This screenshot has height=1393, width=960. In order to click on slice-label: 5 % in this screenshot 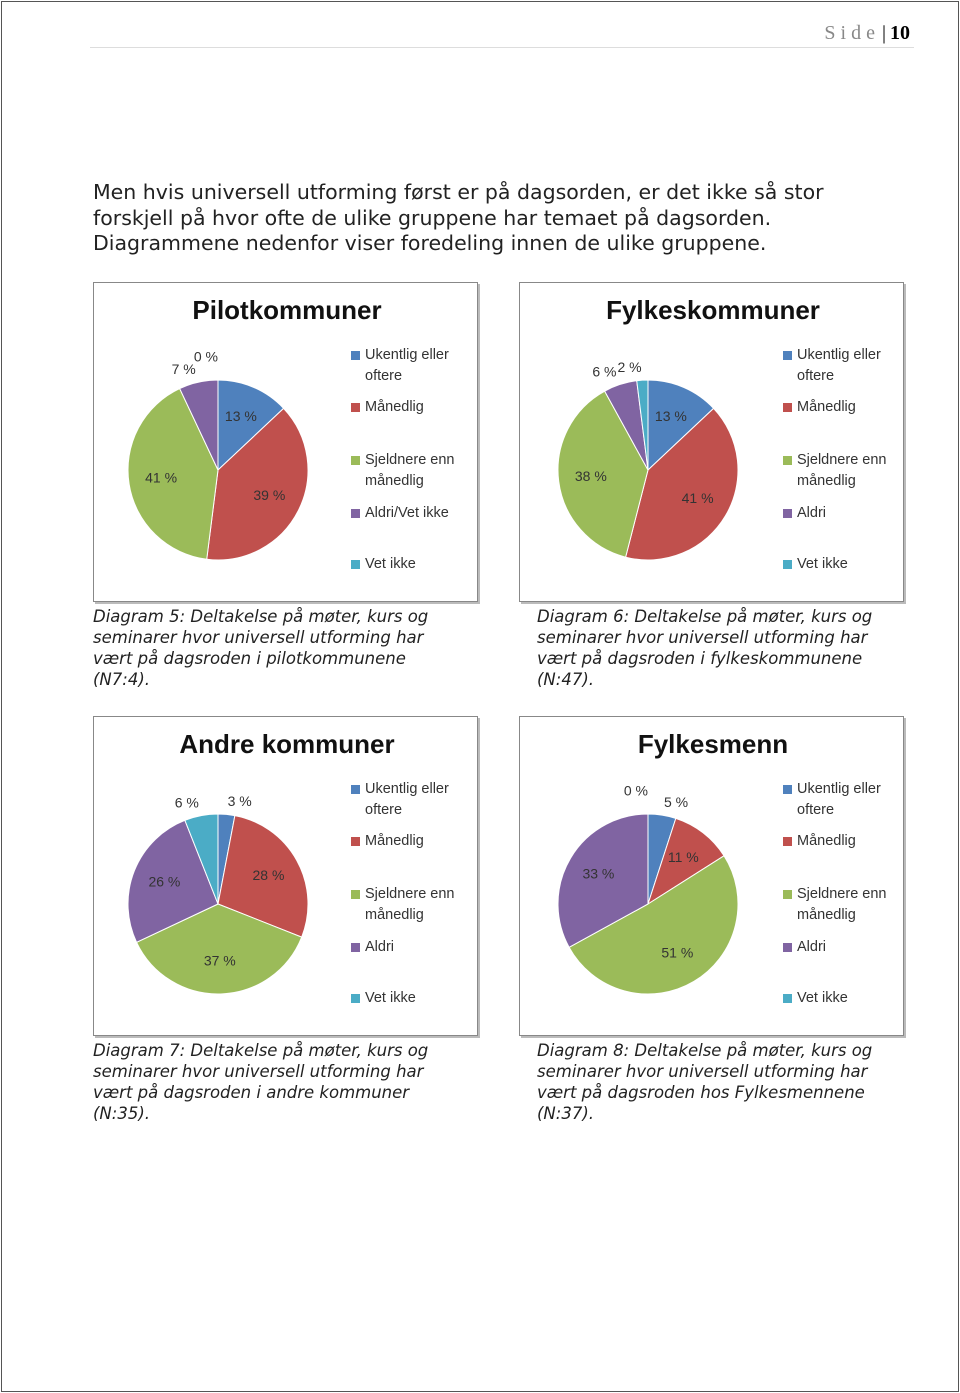, I will do `click(676, 802)`.